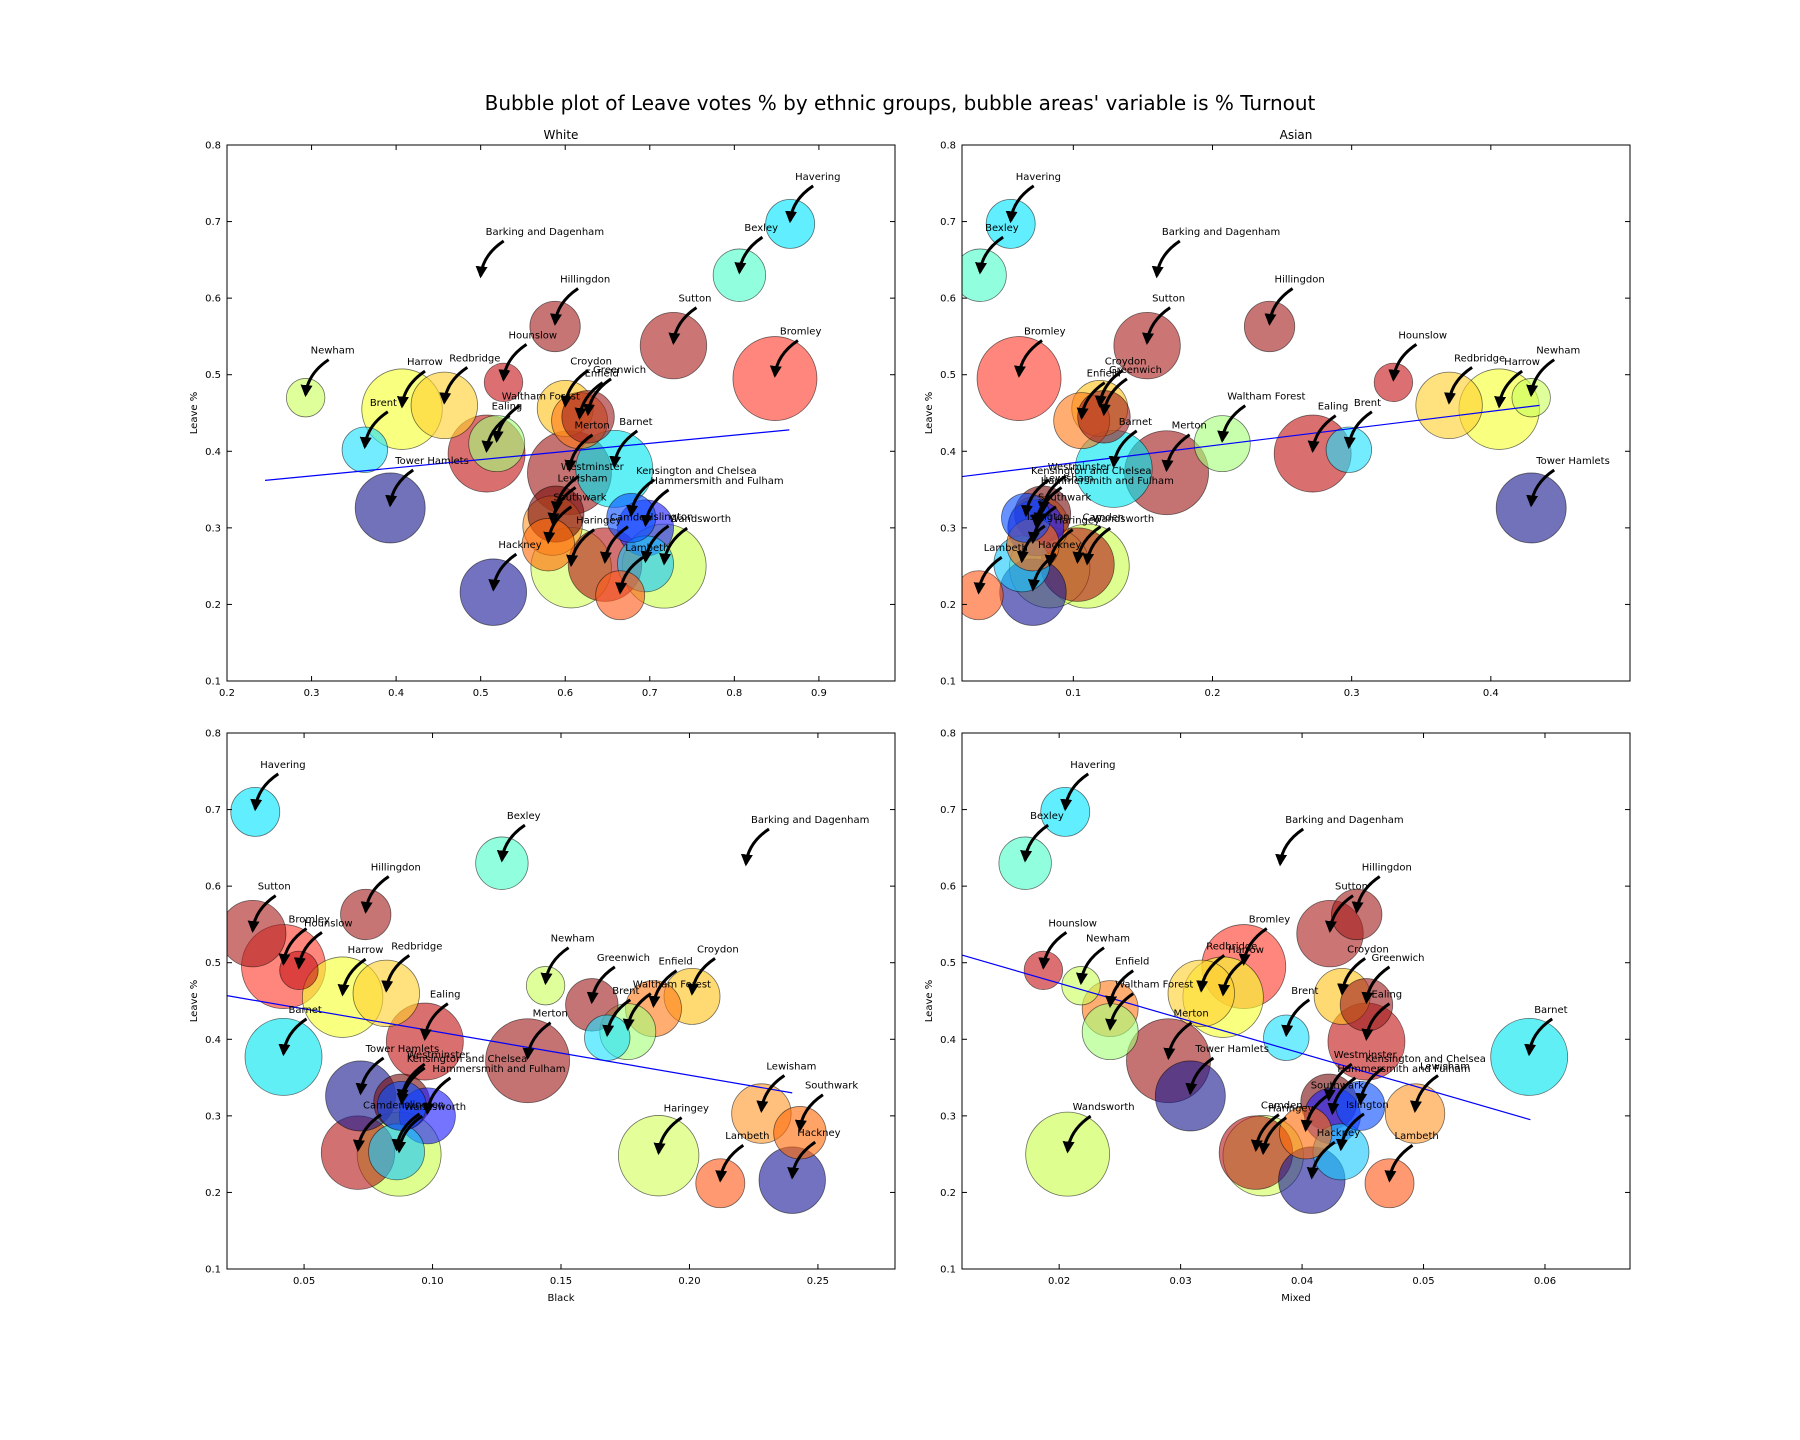  Describe the element at coordinates (948, 1040) in the screenshot. I see `y-tick-label: 0.4` at that location.